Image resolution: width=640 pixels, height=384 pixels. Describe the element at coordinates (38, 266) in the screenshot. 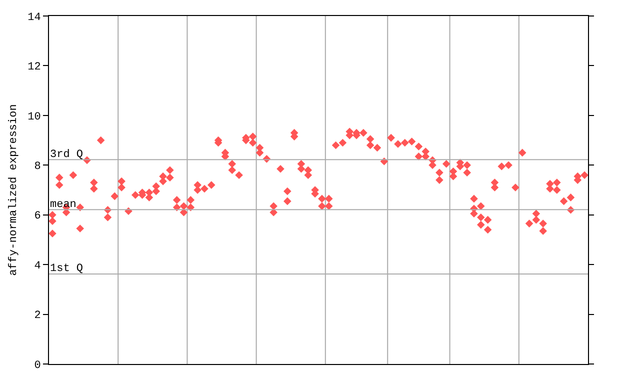

I see `y-tick-label: 4` at that location.